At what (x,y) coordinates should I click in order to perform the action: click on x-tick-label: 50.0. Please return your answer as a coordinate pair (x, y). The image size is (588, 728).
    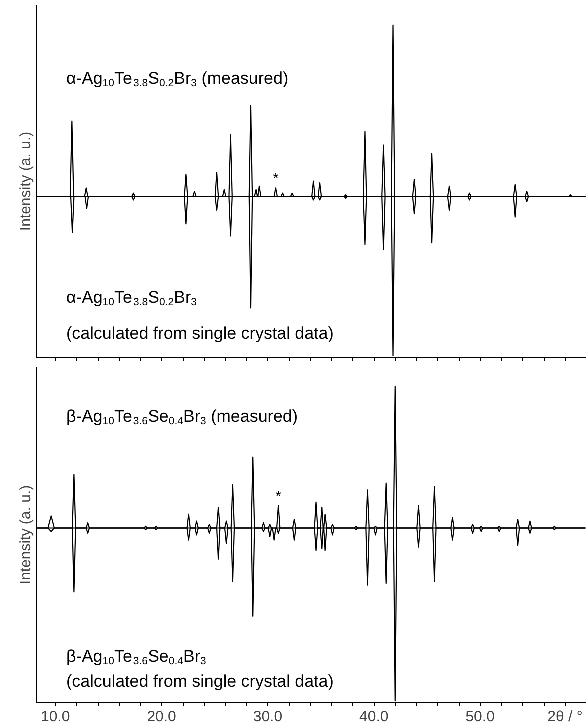
    Looking at the image, I should click on (480, 717).